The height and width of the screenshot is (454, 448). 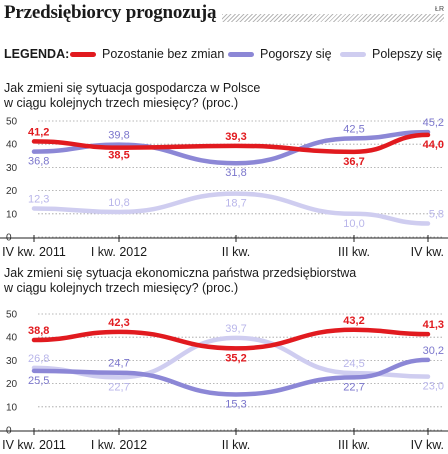 I want to click on data-label-unchanged: 35,2, so click(x=235, y=358).